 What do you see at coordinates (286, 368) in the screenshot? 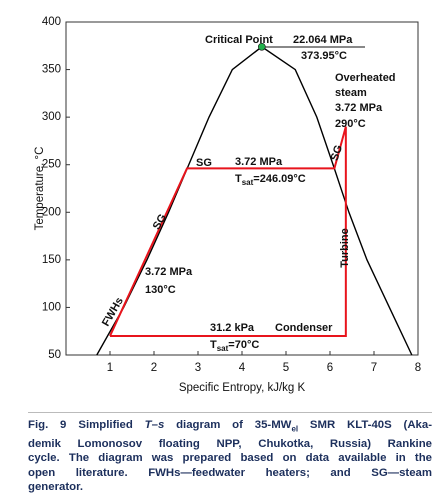
I see `x-tick-label: 5` at bounding box center [286, 368].